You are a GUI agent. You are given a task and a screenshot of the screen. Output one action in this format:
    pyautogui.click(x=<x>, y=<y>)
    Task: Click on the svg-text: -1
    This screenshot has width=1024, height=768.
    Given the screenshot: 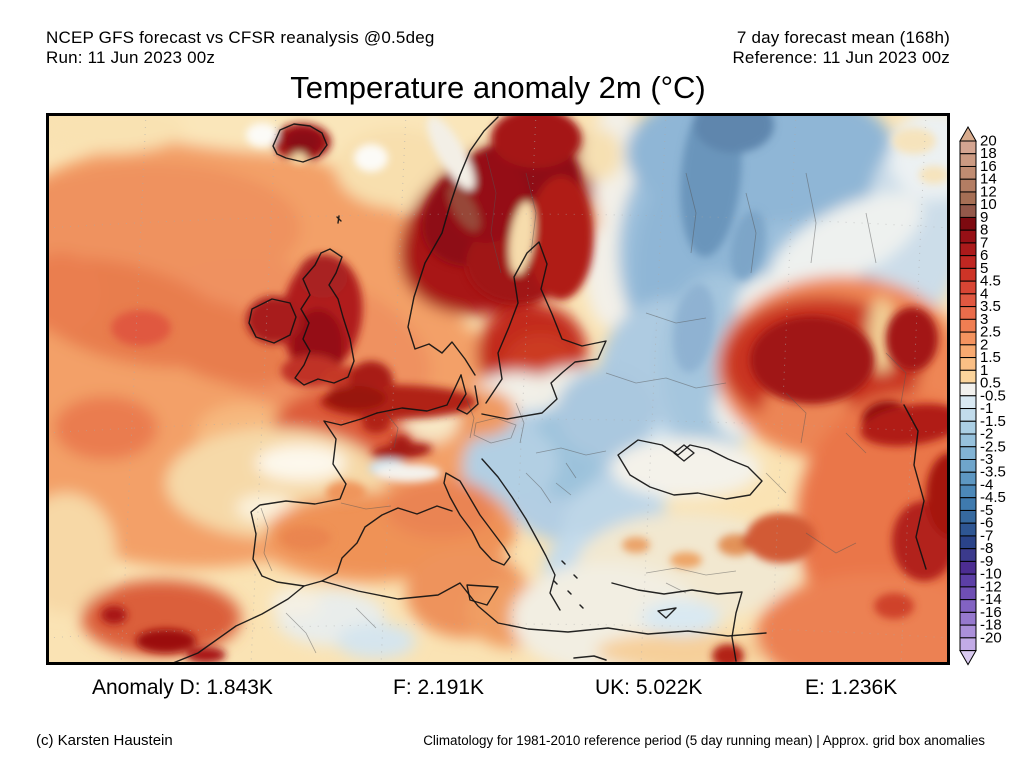 What is the action you would take?
    pyautogui.click(x=986, y=408)
    